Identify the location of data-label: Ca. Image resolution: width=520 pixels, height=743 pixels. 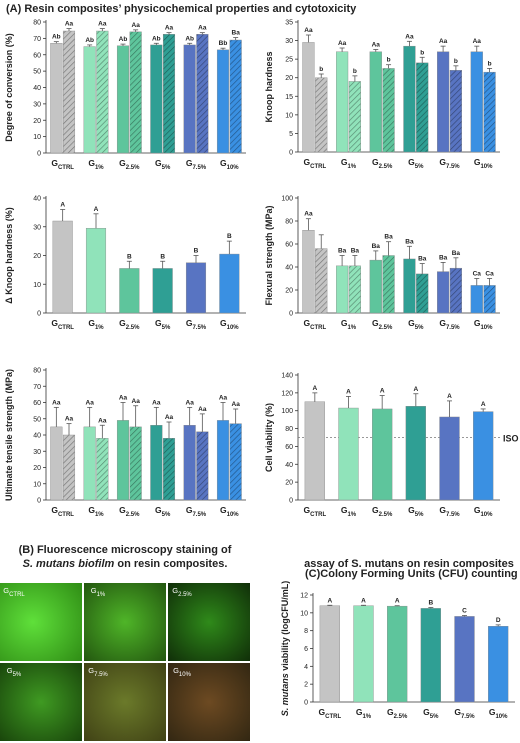
(477, 274).